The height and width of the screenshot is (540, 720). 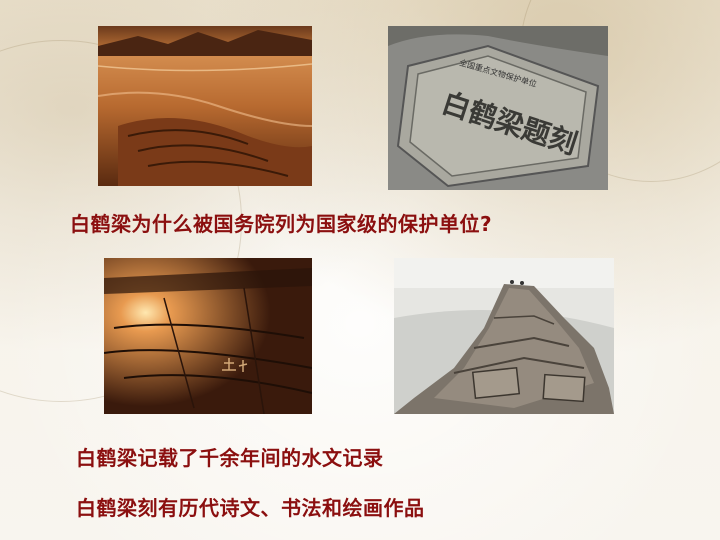 I want to click on photo-wet-rock, so click(x=208, y=336).